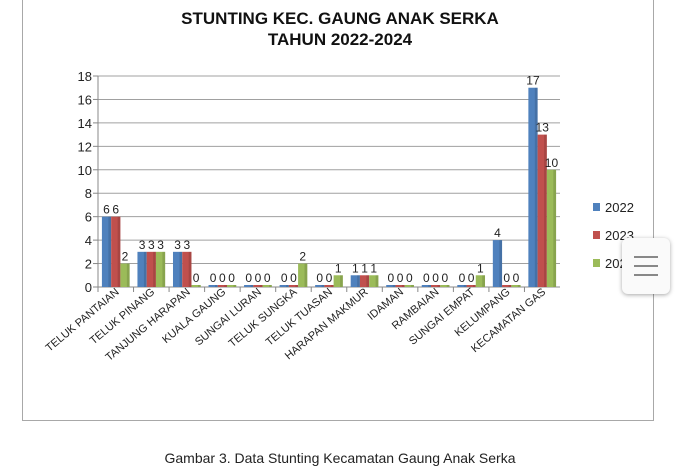 This screenshot has width=680, height=466. Describe the element at coordinates (543, 128) in the screenshot. I see `data-label: 13` at that location.